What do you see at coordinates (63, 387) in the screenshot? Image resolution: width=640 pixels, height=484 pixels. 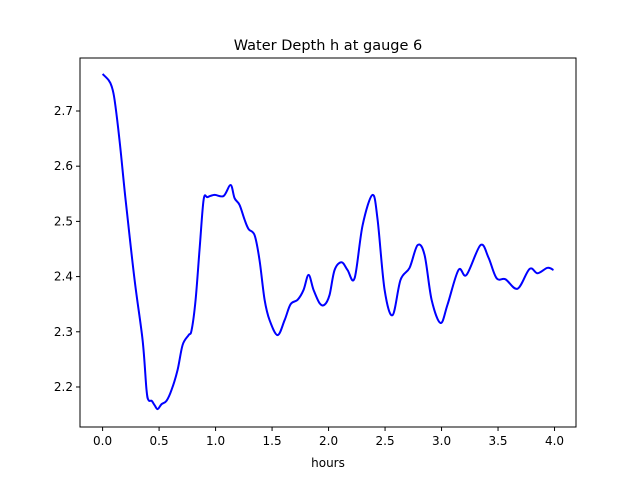 I see `y-tick-label: 2.2` at bounding box center [63, 387].